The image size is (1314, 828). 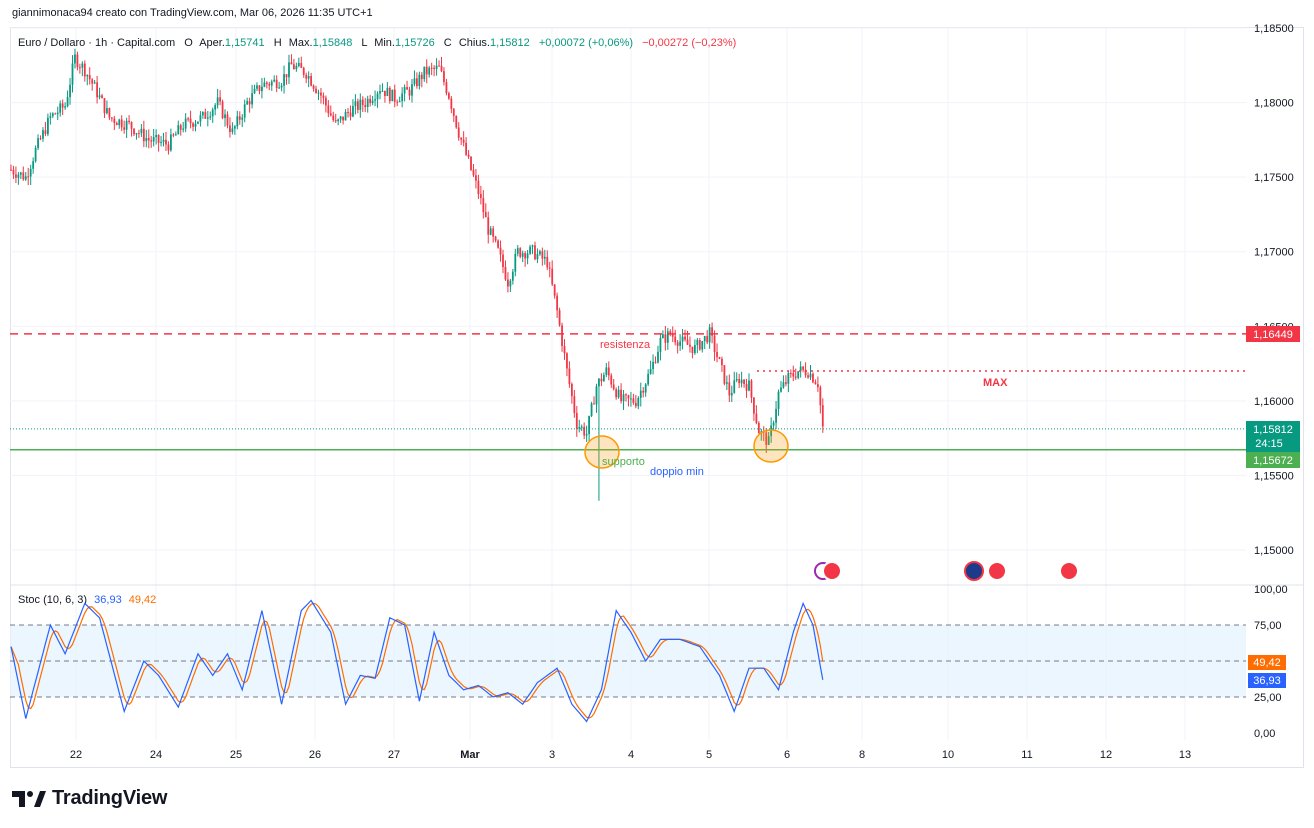 What do you see at coordinates (995, 383) in the screenshot?
I see `max-annotation: MAX` at bounding box center [995, 383].